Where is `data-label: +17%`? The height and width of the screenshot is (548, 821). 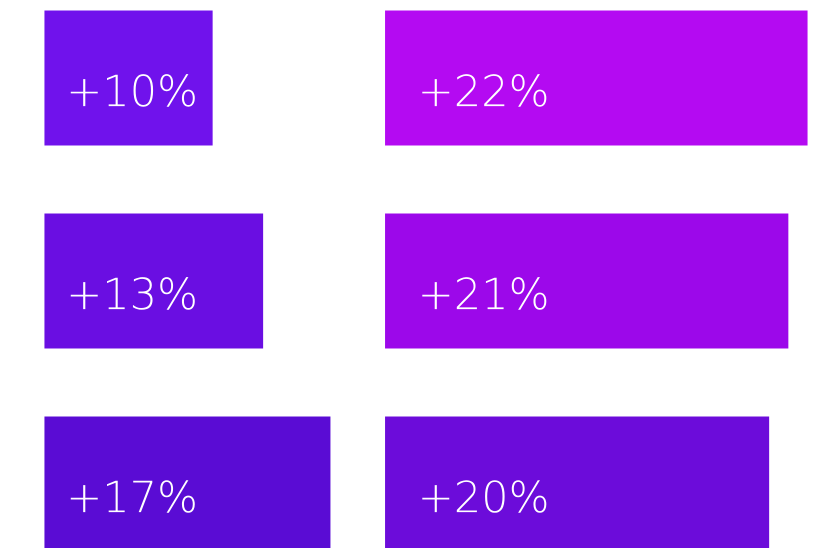 data-label: +17% is located at coordinates (132, 496).